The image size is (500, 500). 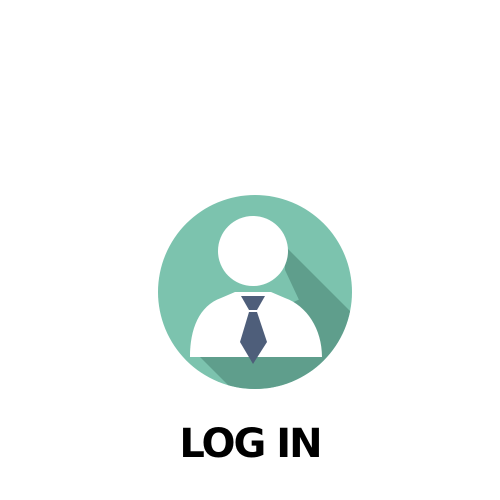 What do you see at coordinates (250, 444) in the screenshot?
I see `login-label: LOG IN` at bounding box center [250, 444].